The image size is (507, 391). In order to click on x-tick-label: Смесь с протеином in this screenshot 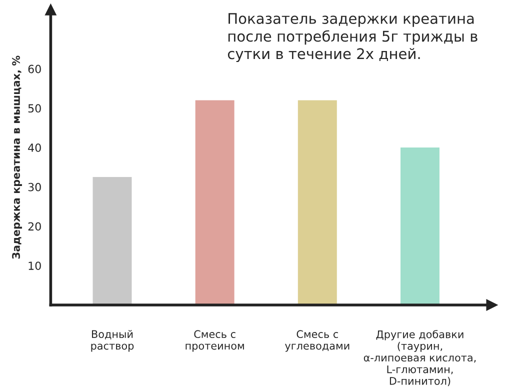, I will do `click(215, 341)`.